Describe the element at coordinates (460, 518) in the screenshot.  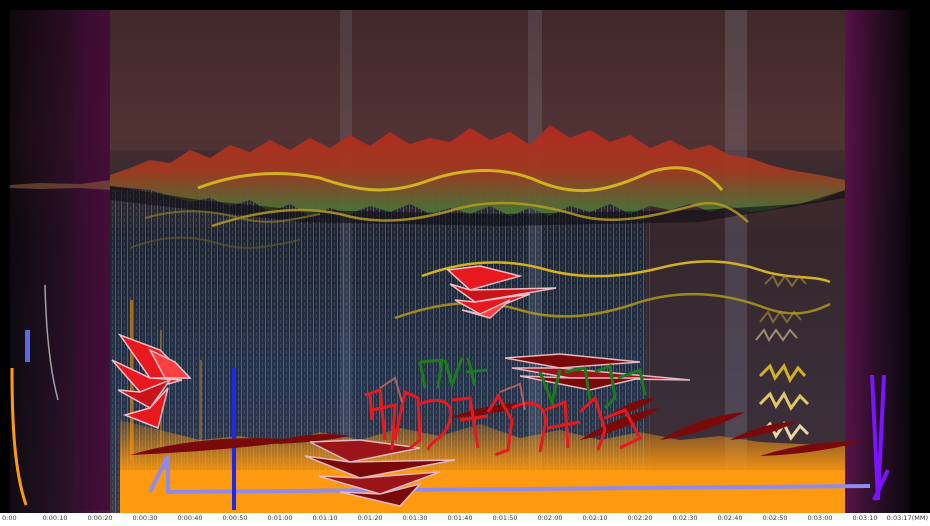
I see `timeline-tick-label: 0:01:40` at that location.